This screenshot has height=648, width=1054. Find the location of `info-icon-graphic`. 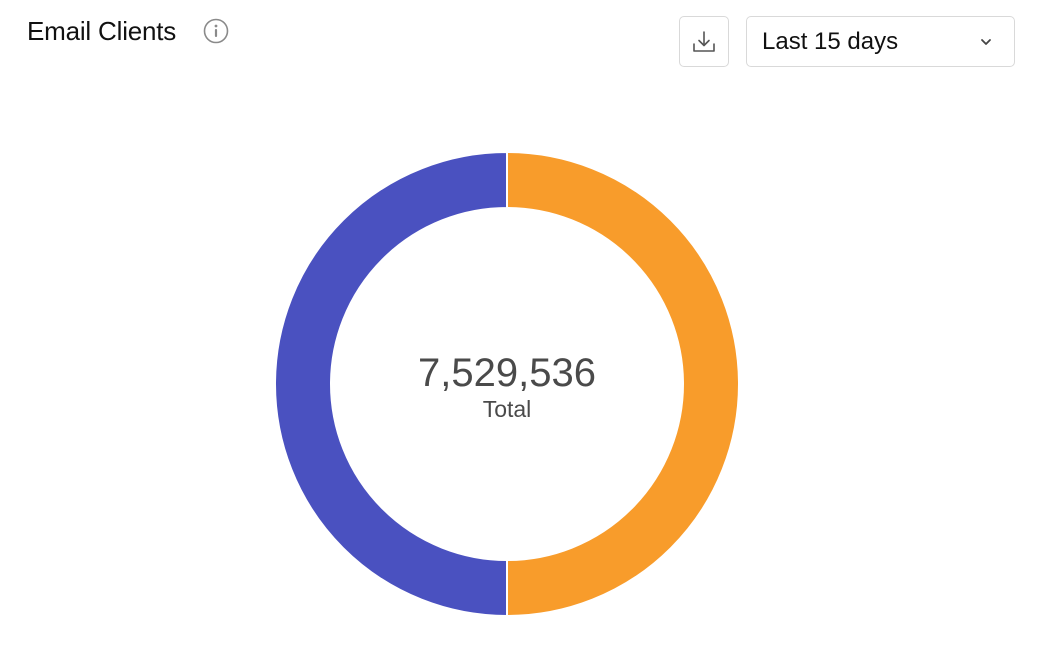

info-icon-graphic is located at coordinates (216, 31).